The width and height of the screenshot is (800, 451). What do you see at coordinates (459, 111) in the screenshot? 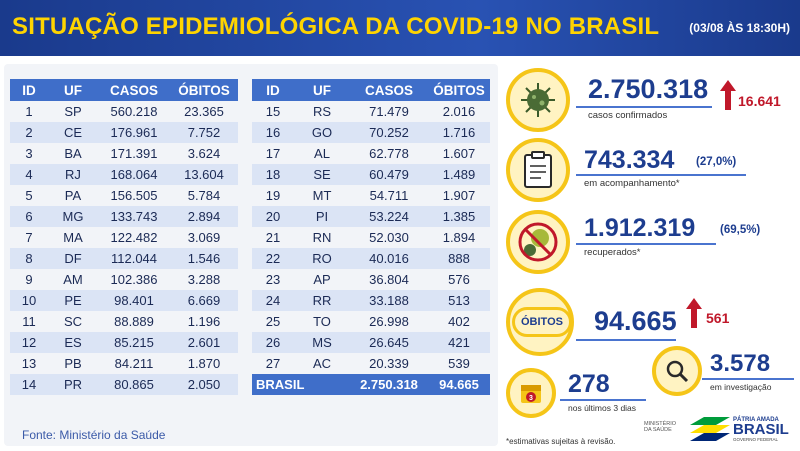
I see `cell-obitos: 2.016` at bounding box center [459, 111].